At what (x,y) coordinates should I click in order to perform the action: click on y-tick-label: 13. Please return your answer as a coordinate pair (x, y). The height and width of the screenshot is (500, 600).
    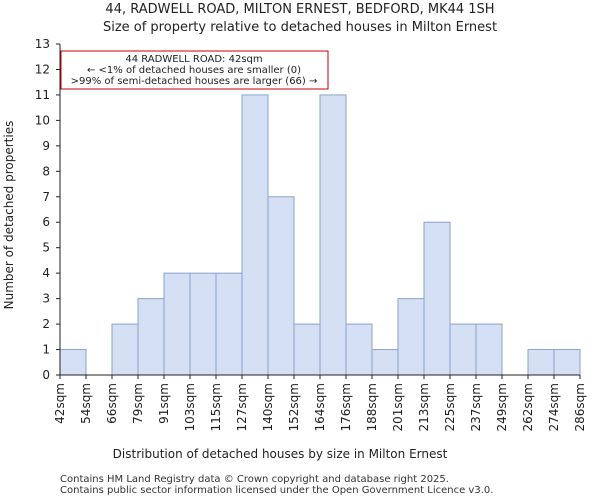
    Looking at the image, I should click on (42, 44).